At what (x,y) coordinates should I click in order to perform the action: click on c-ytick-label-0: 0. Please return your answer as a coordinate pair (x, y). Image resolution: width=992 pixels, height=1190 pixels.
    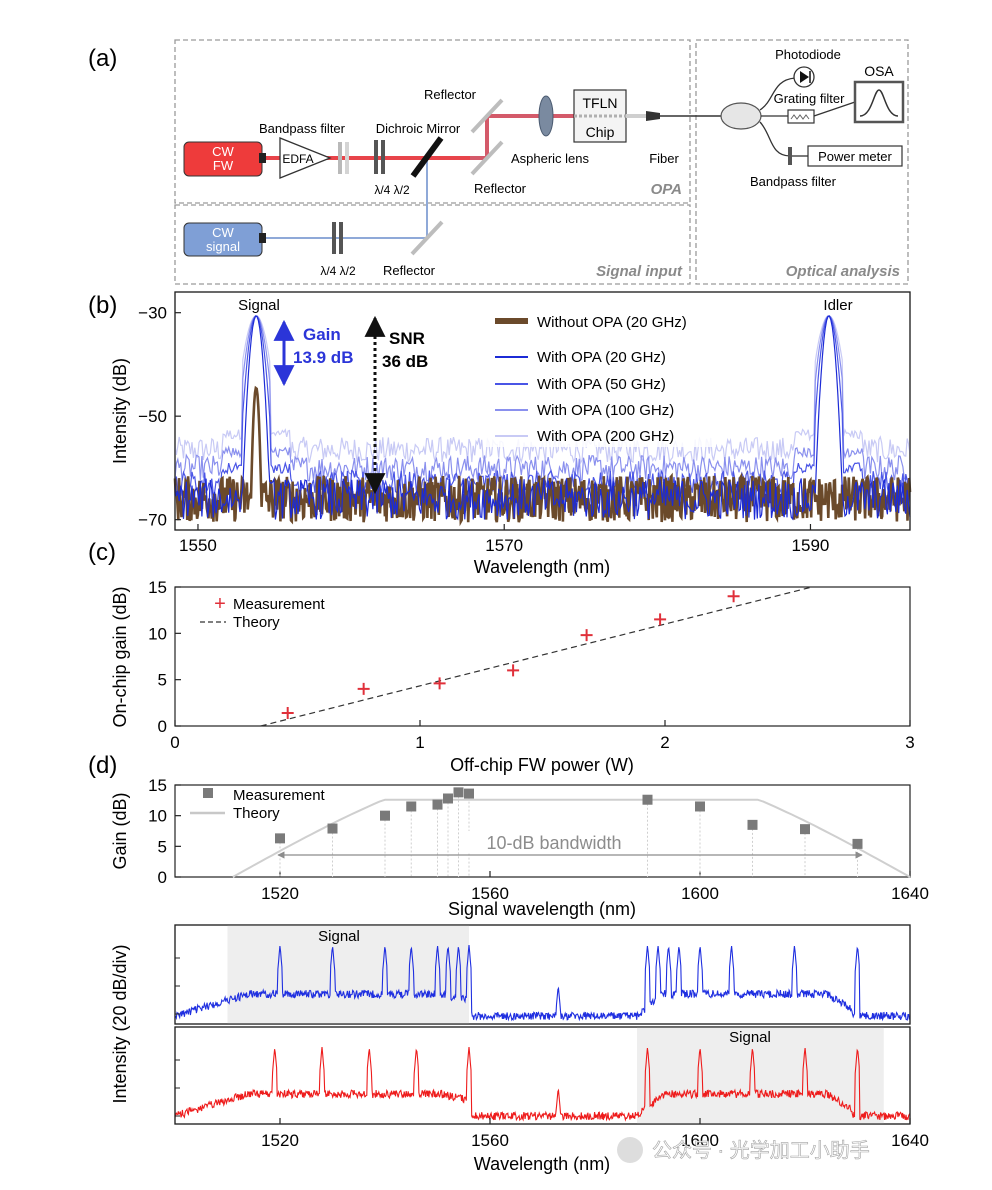
    Looking at the image, I should click on (162, 726).